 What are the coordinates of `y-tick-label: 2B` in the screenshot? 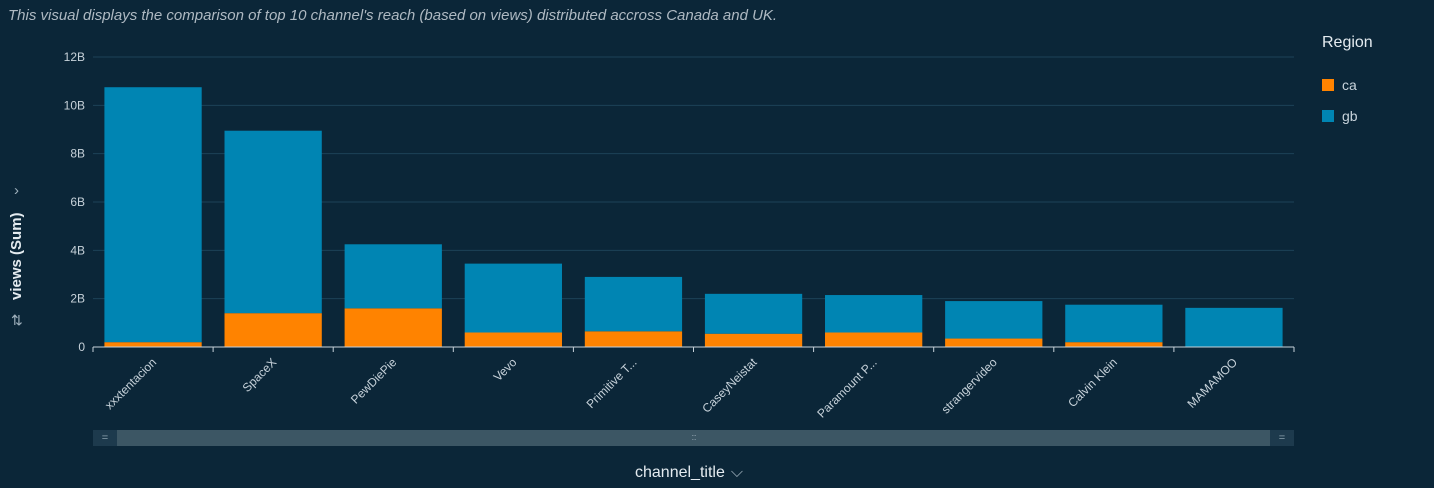 It's located at (77, 299).